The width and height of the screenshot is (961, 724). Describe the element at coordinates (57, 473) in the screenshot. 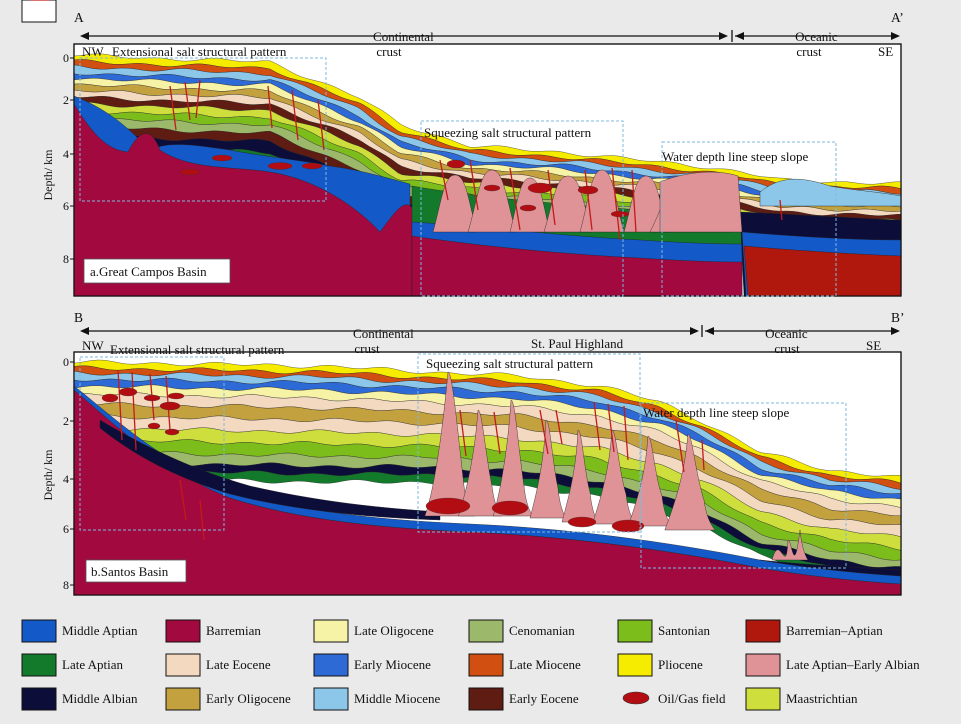

I see `panel-b-y-axis: 0 2 4 6 8 Depth/ km` at that location.